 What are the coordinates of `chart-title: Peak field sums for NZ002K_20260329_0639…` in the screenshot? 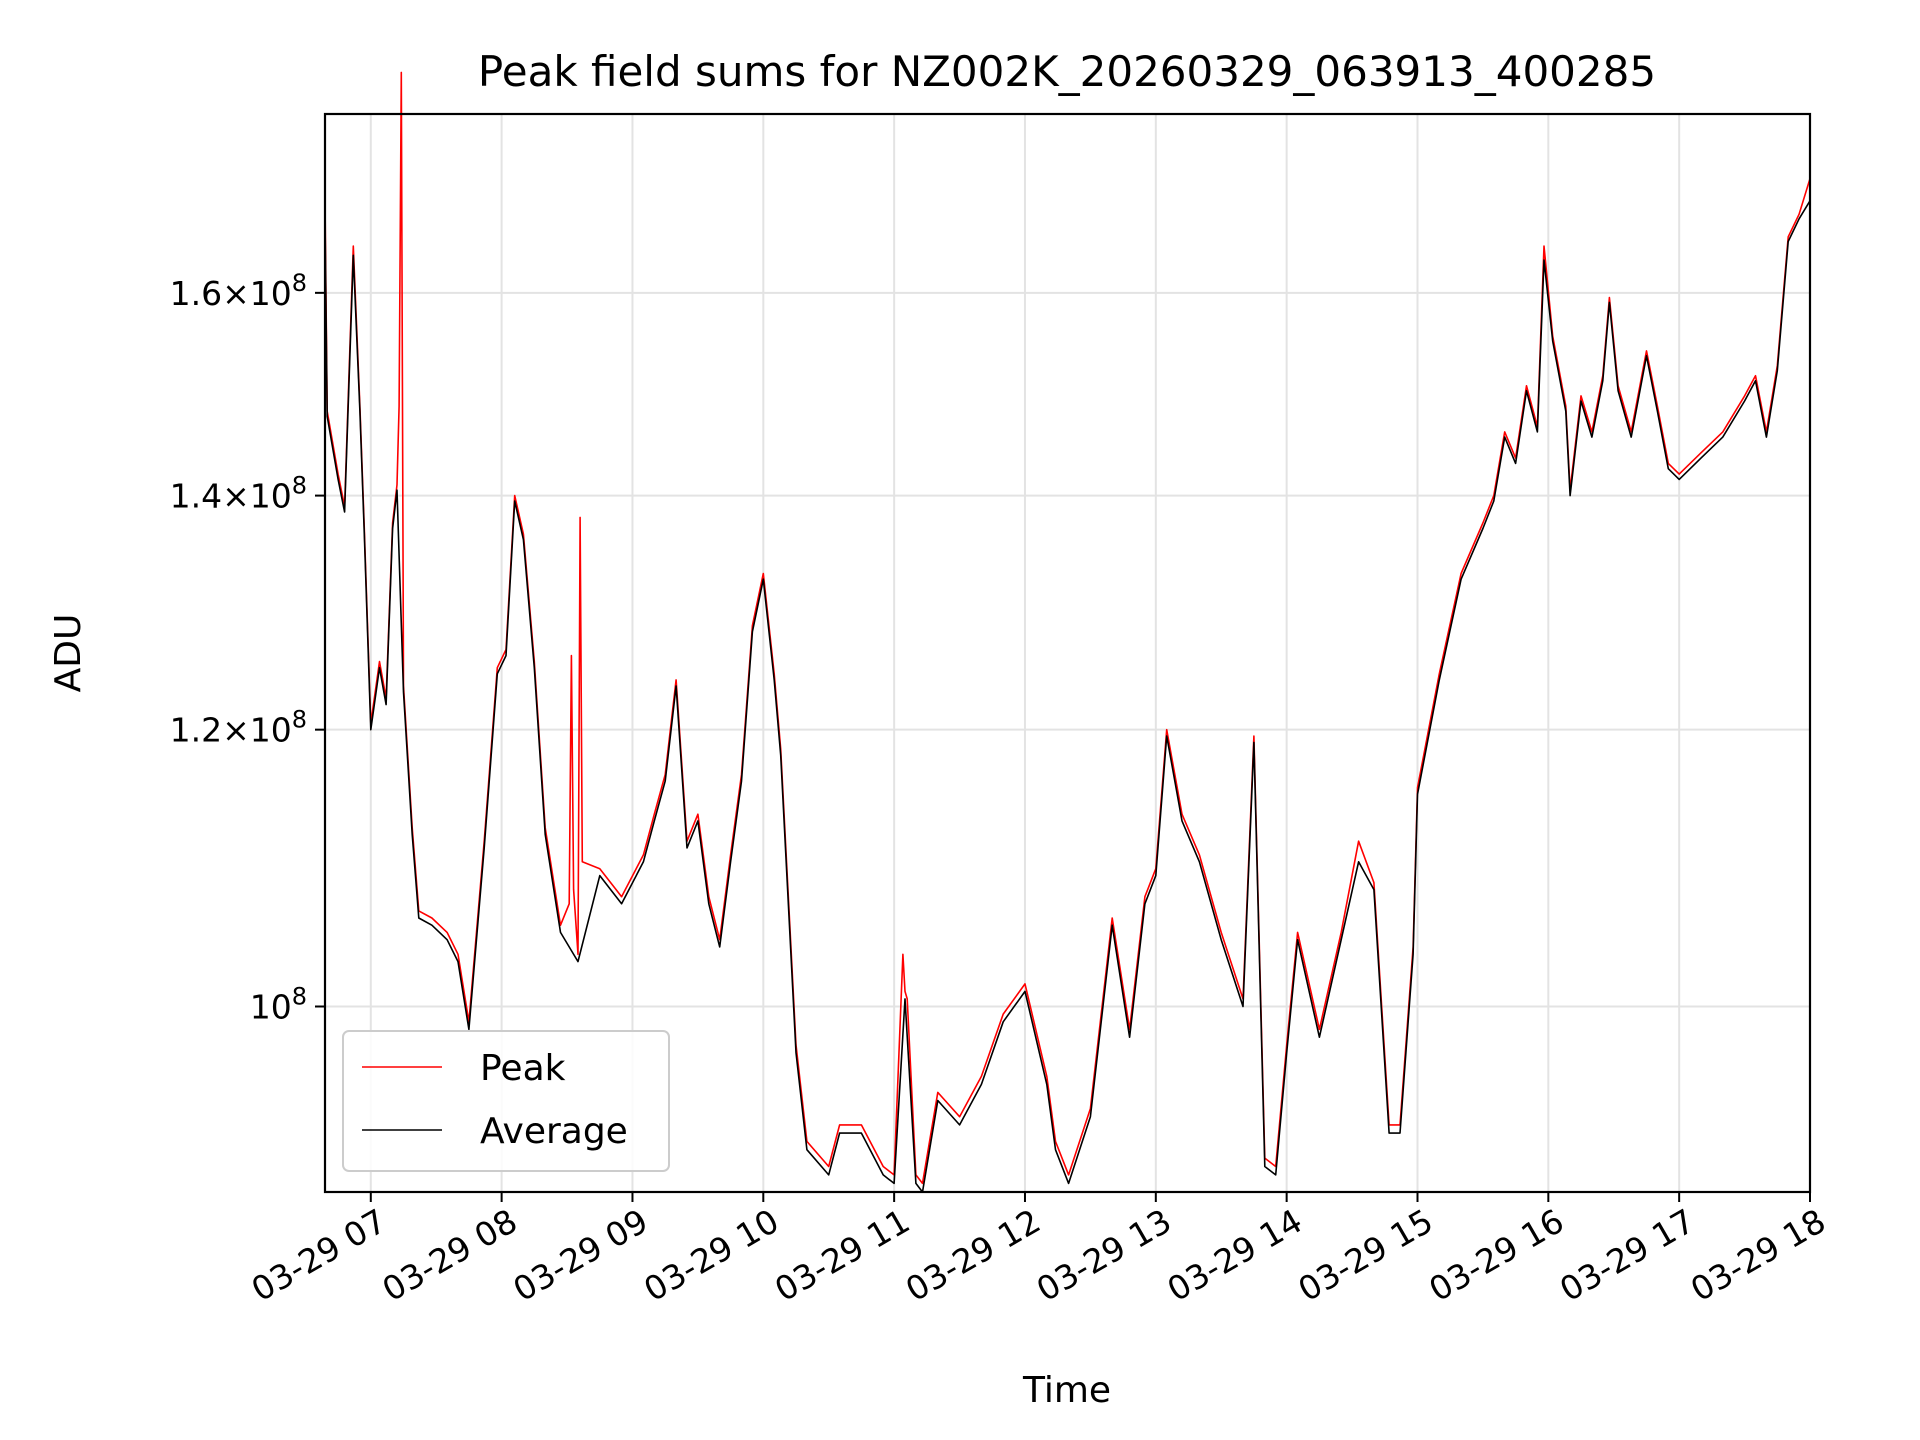 It's located at (1067, 71).